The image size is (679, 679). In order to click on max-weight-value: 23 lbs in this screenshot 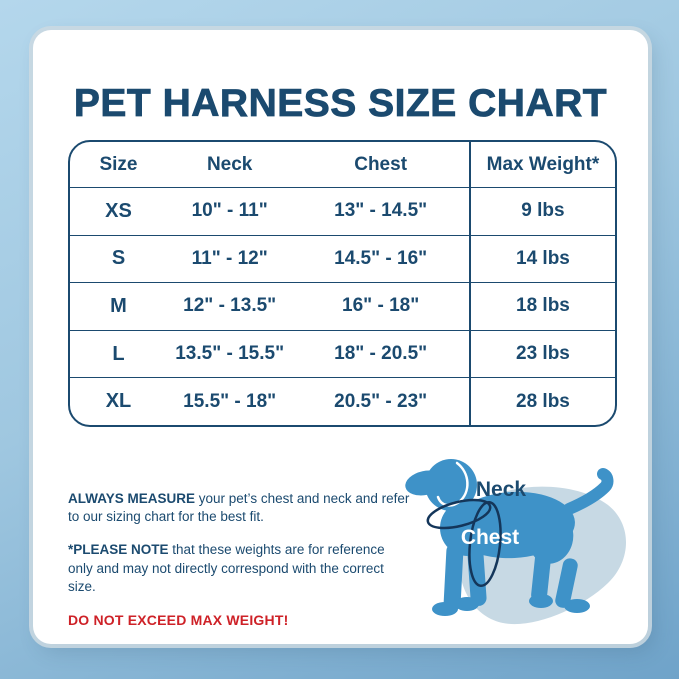, I will do `click(541, 354)`.